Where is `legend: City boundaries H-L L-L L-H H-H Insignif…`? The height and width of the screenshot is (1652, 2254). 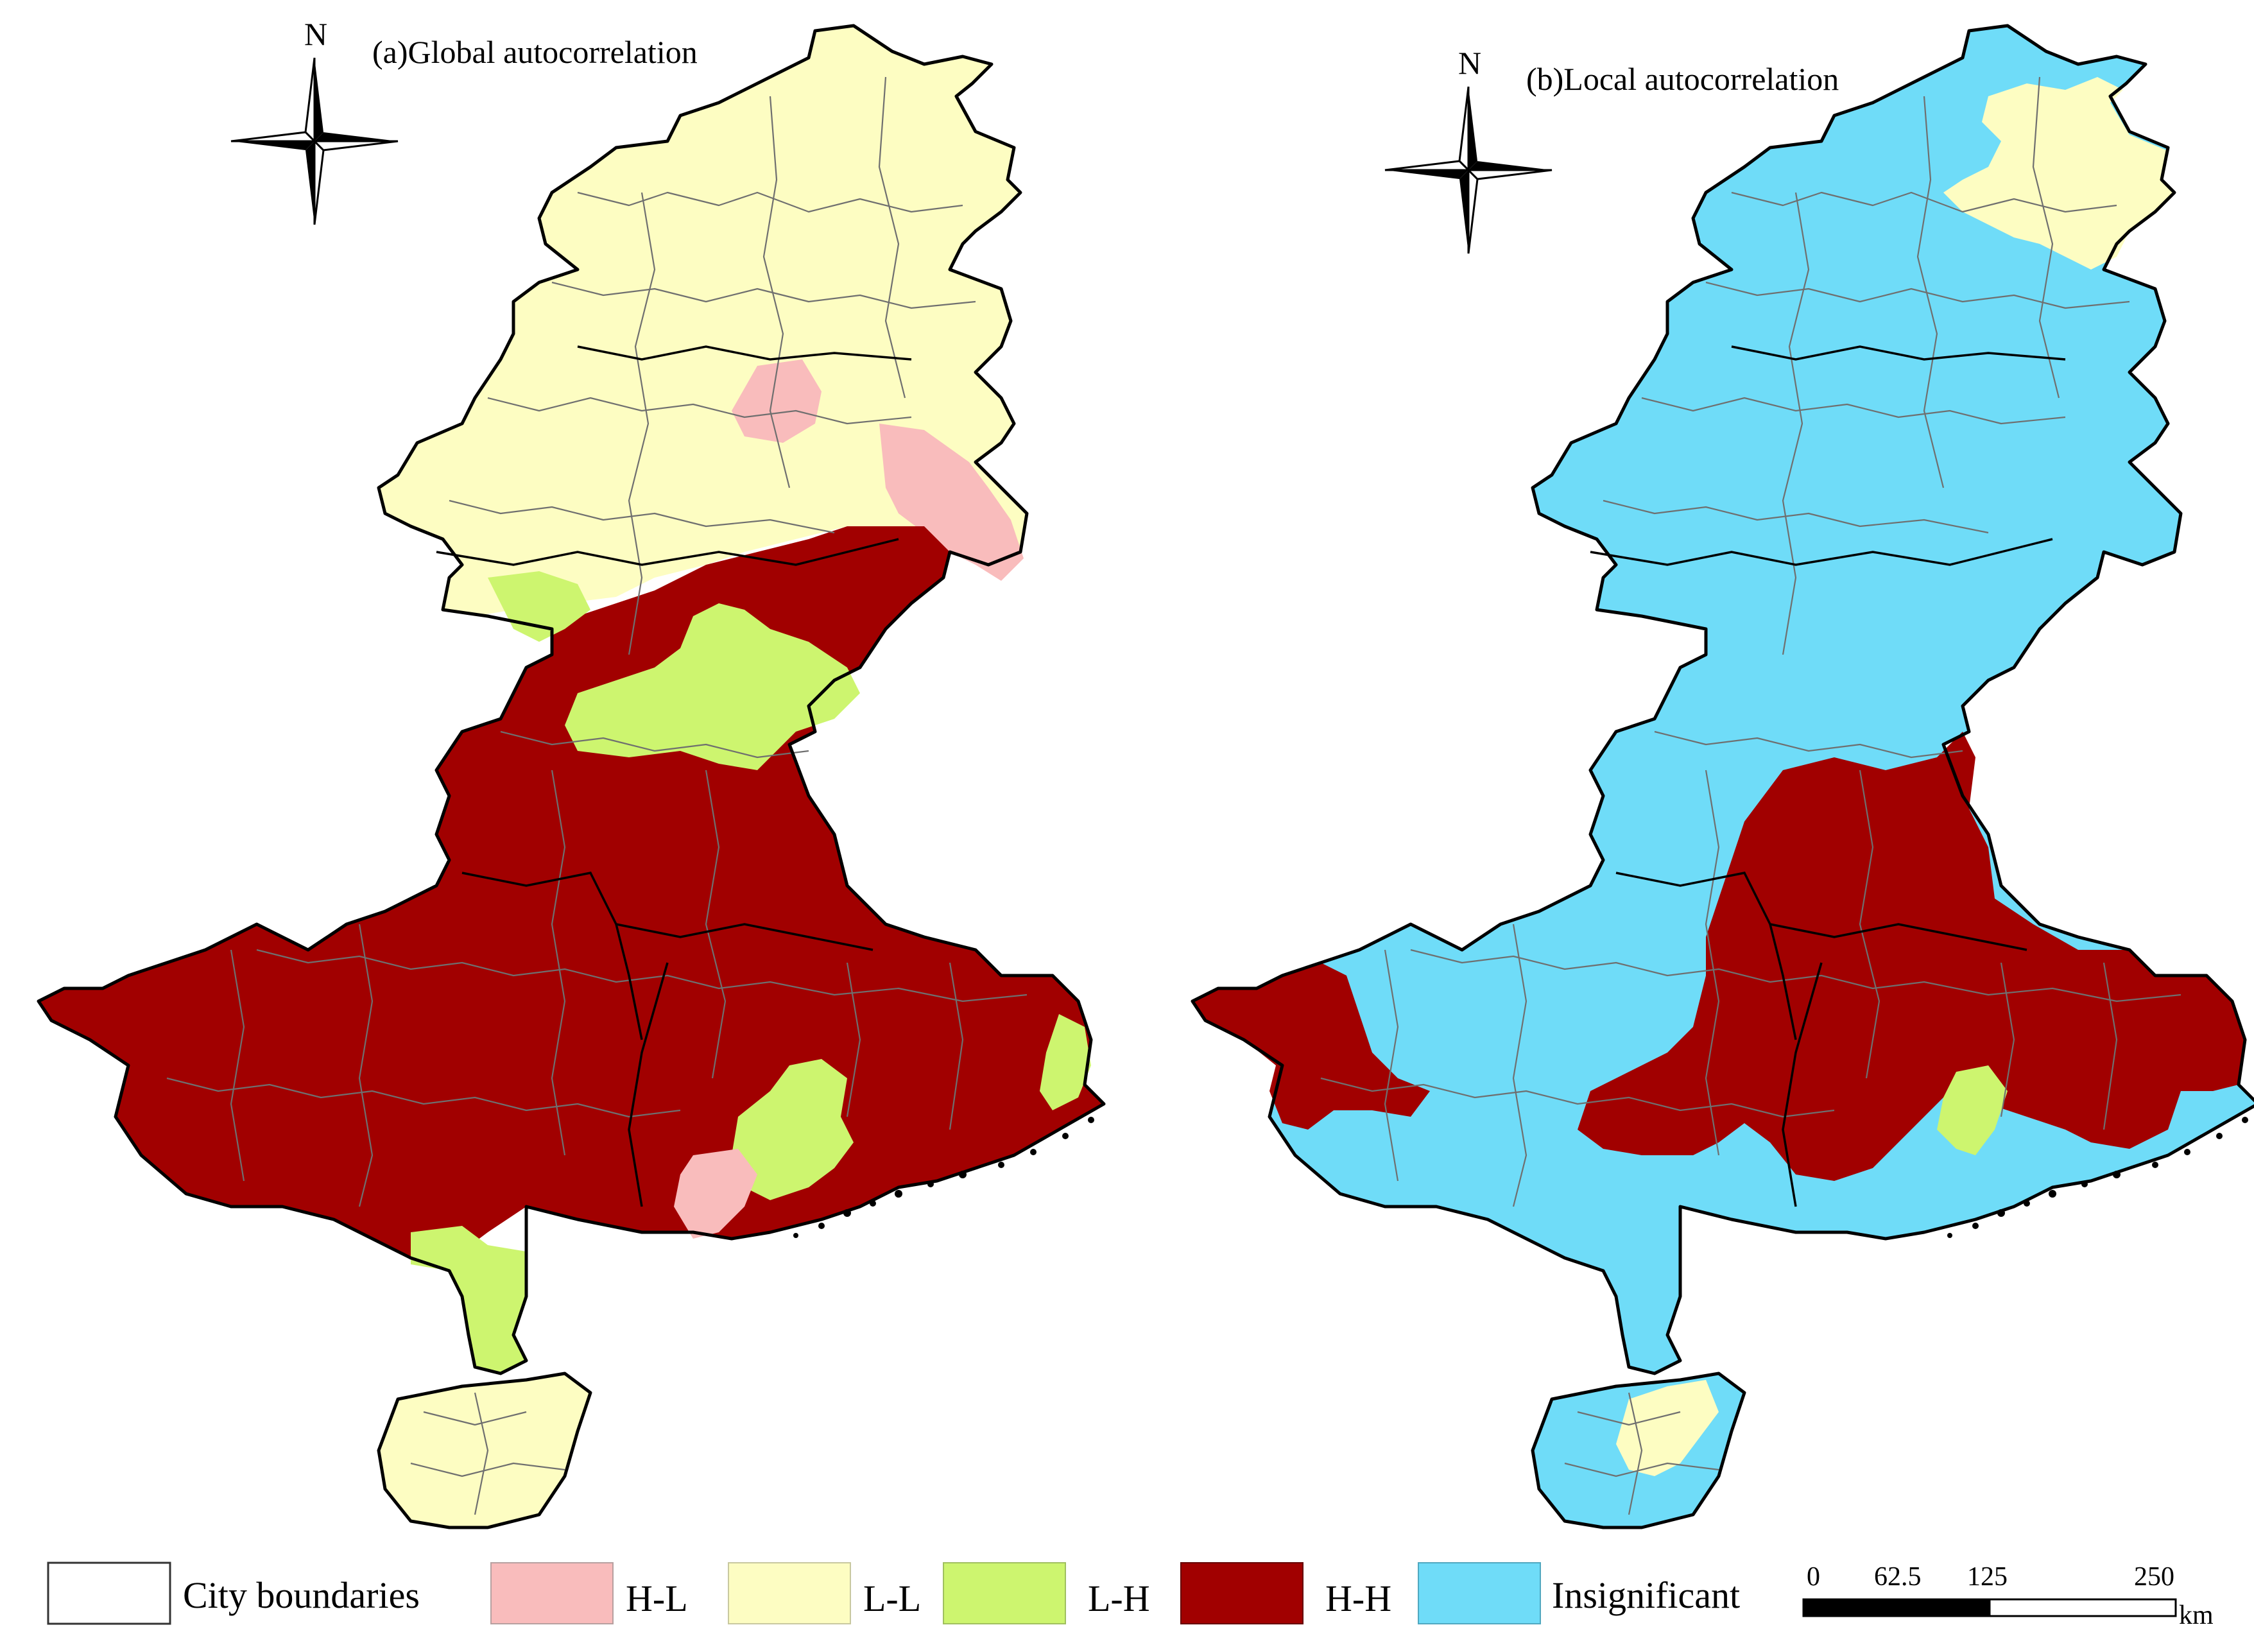 legend: City boundaries H-L L-L L-H H-H Insignif… is located at coordinates (893, 1593).